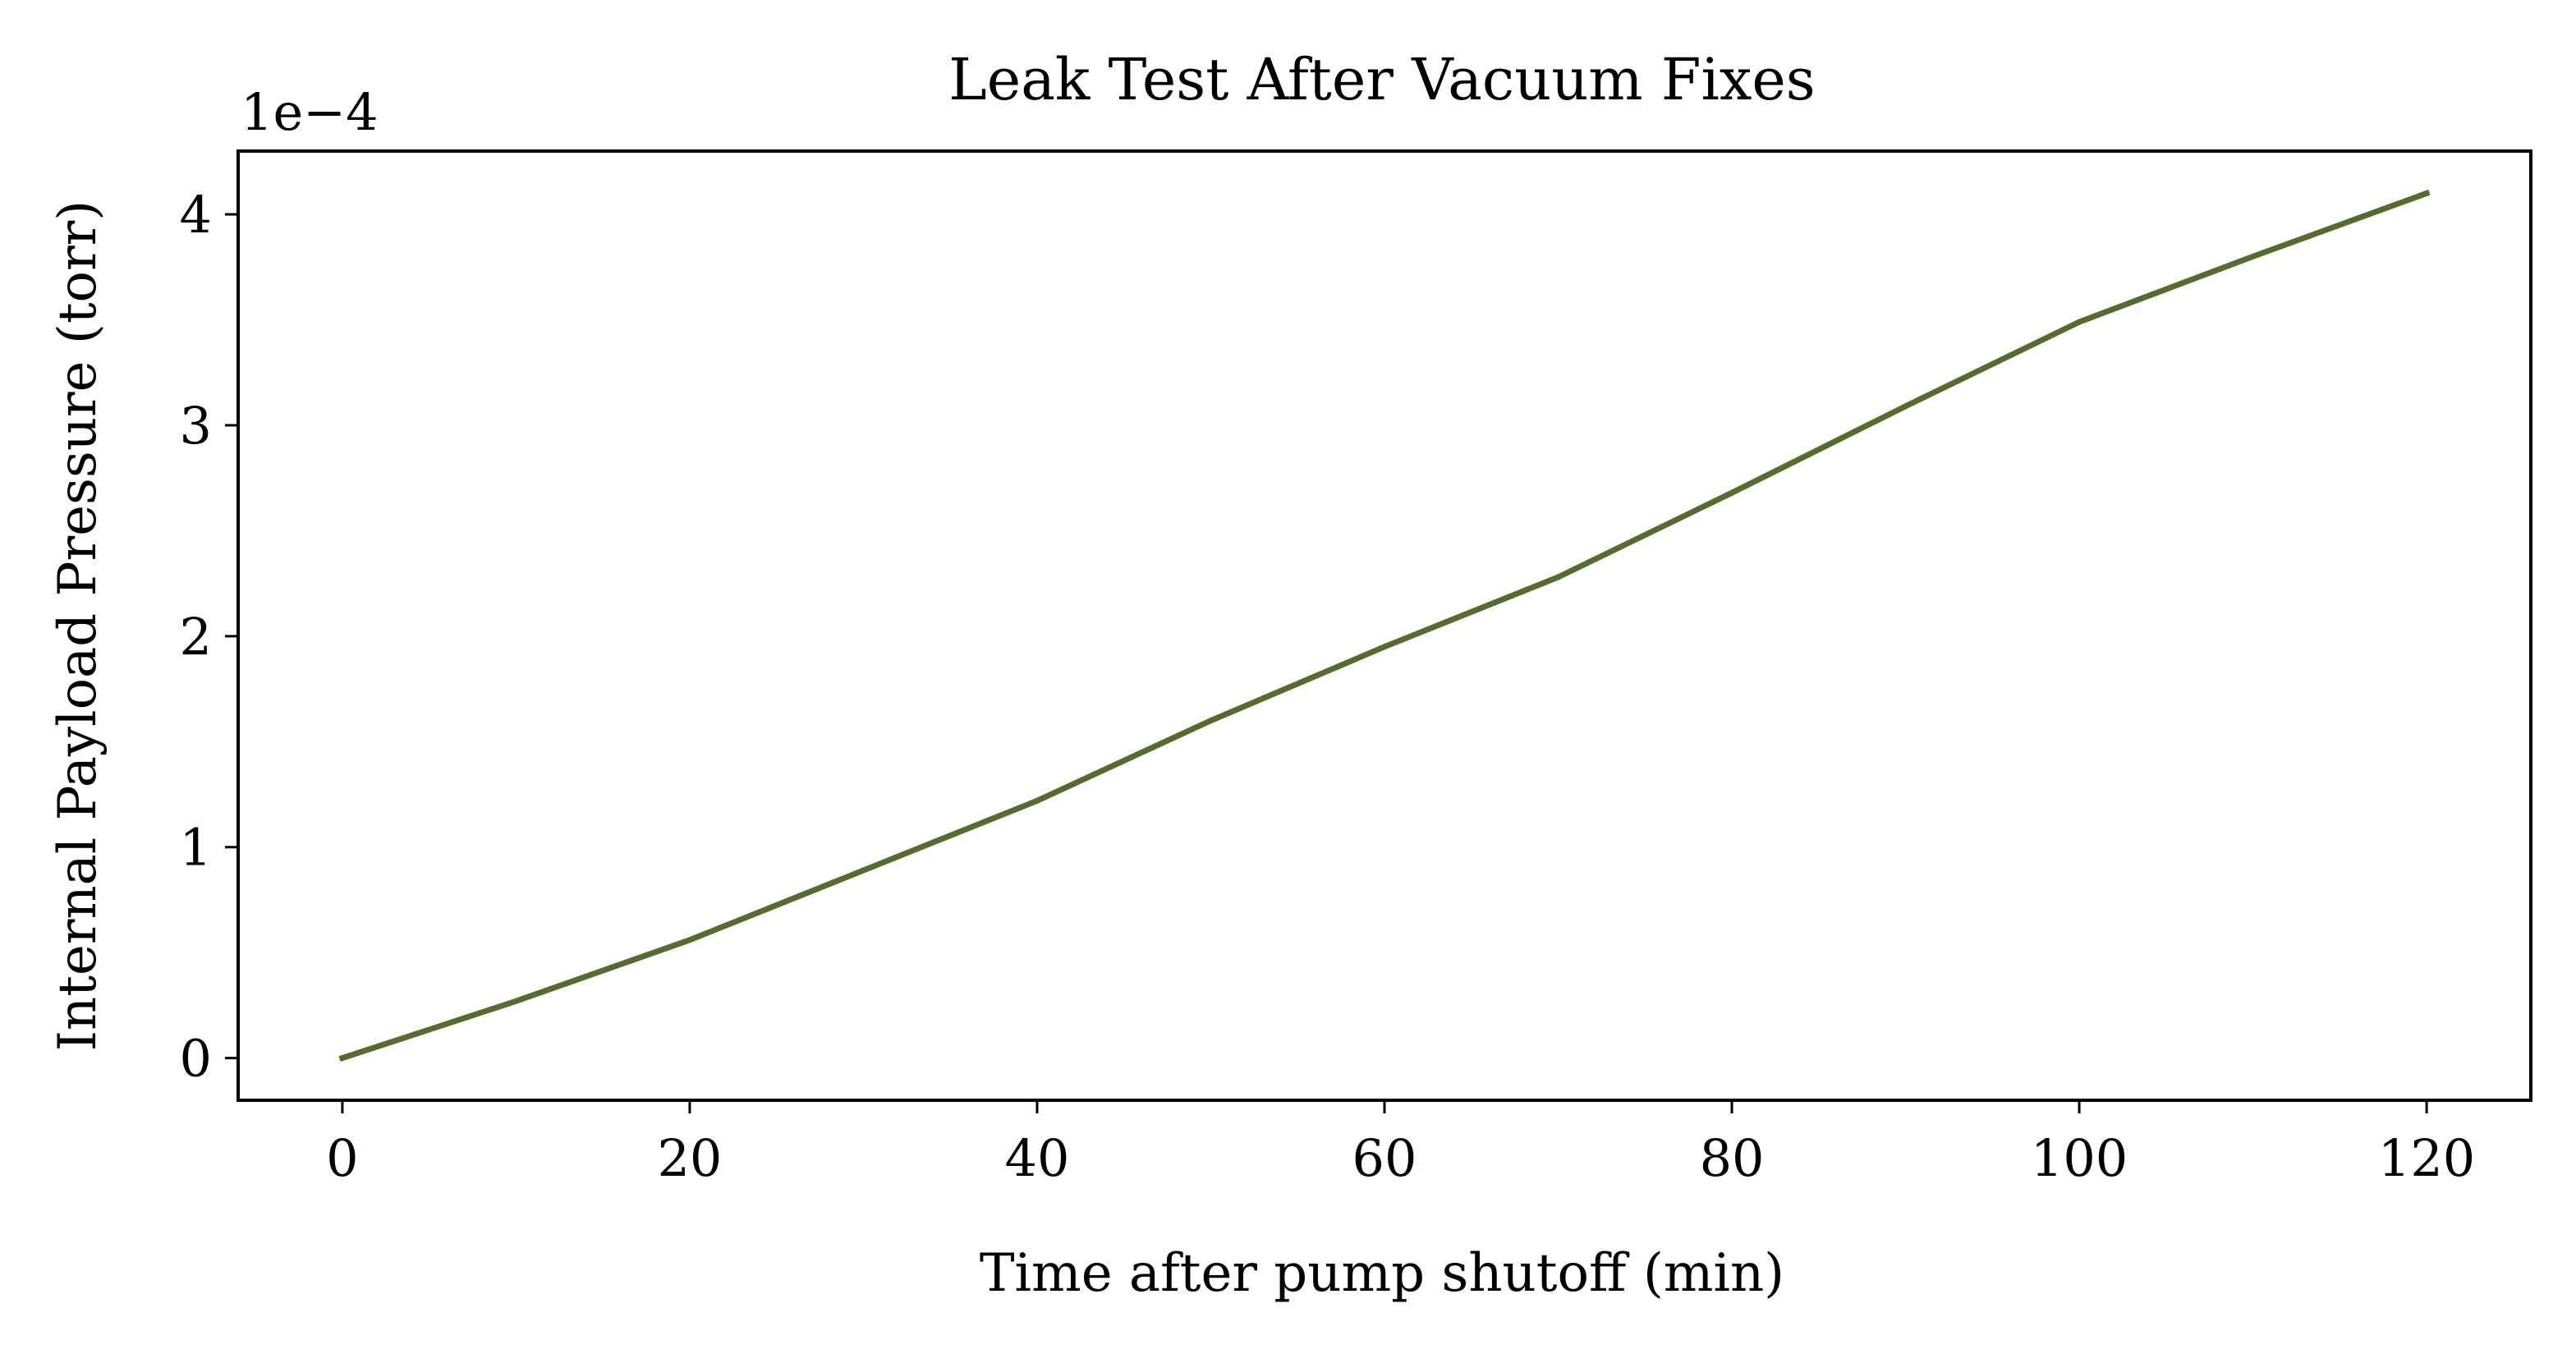 Image resolution: width=2576 pixels, height=1363 pixels. I want to click on x-tick-label: 120, so click(2426, 1158).